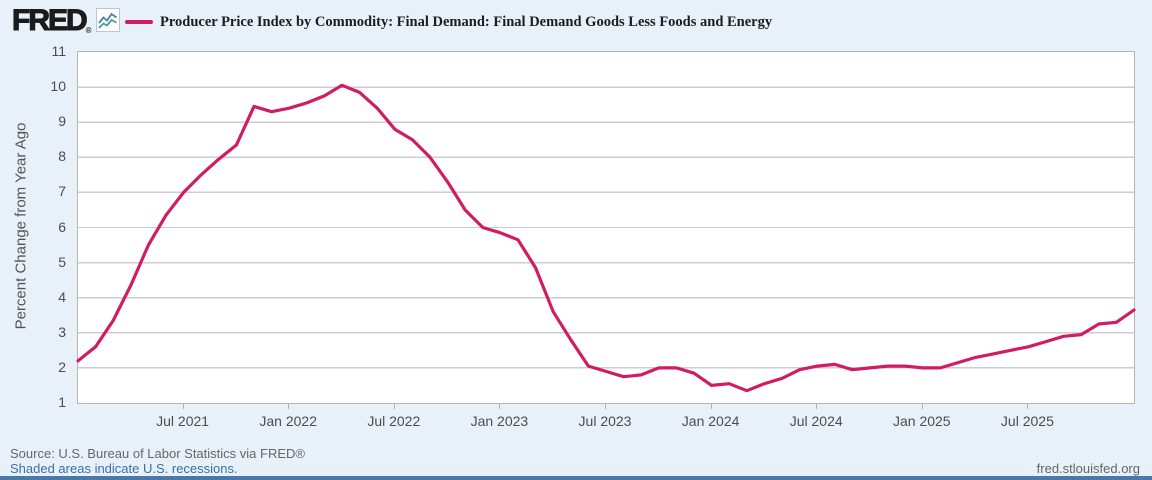  What do you see at coordinates (139, 22) in the screenshot?
I see `legend-line-swatch` at bounding box center [139, 22].